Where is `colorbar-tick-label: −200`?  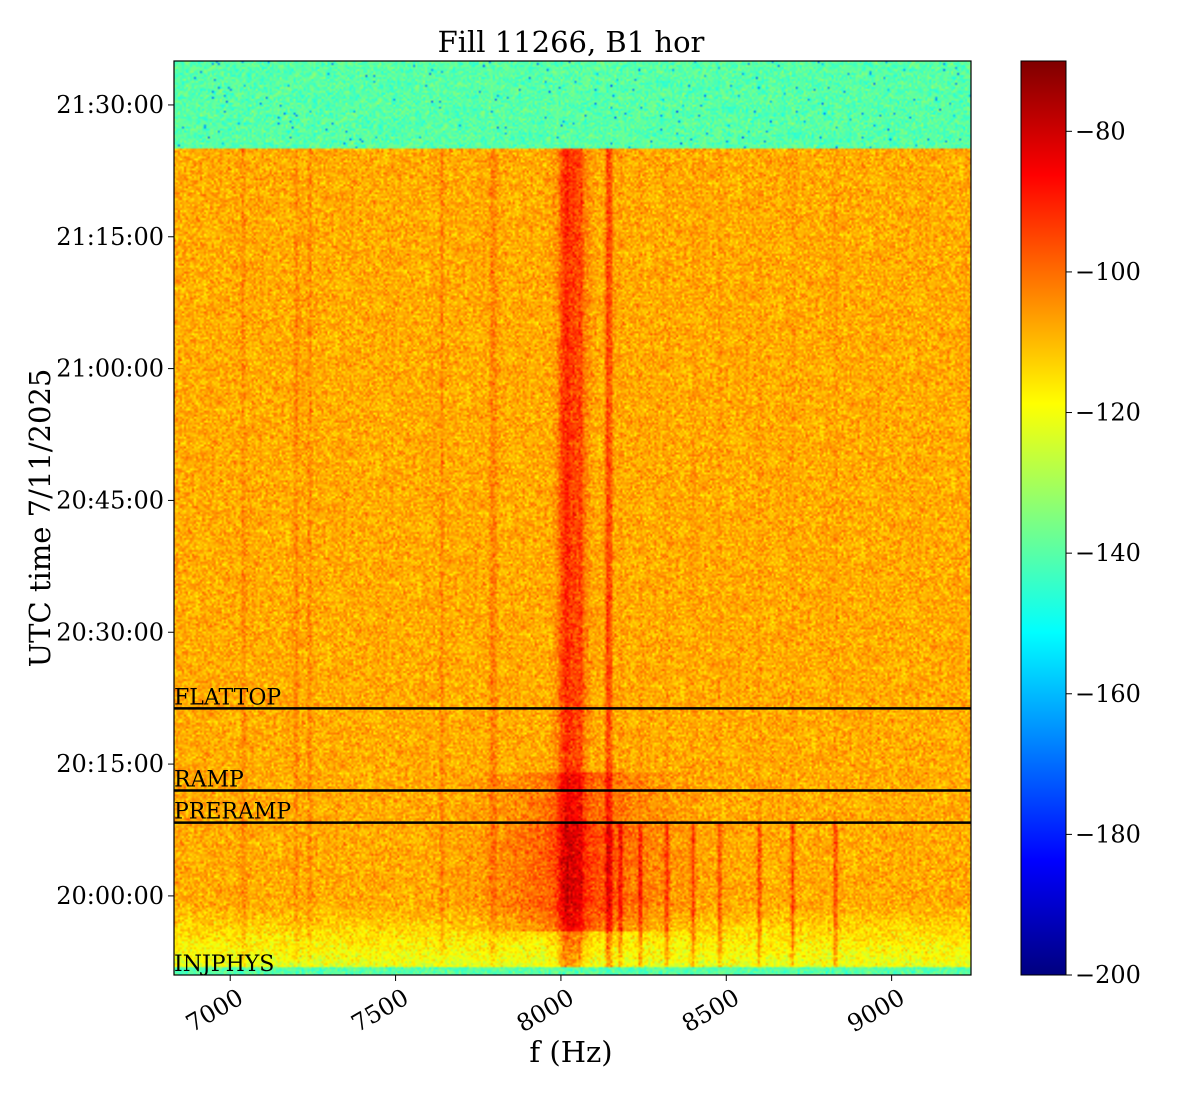
colorbar-tick-label: −200 is located at coordinates (1108, 975).